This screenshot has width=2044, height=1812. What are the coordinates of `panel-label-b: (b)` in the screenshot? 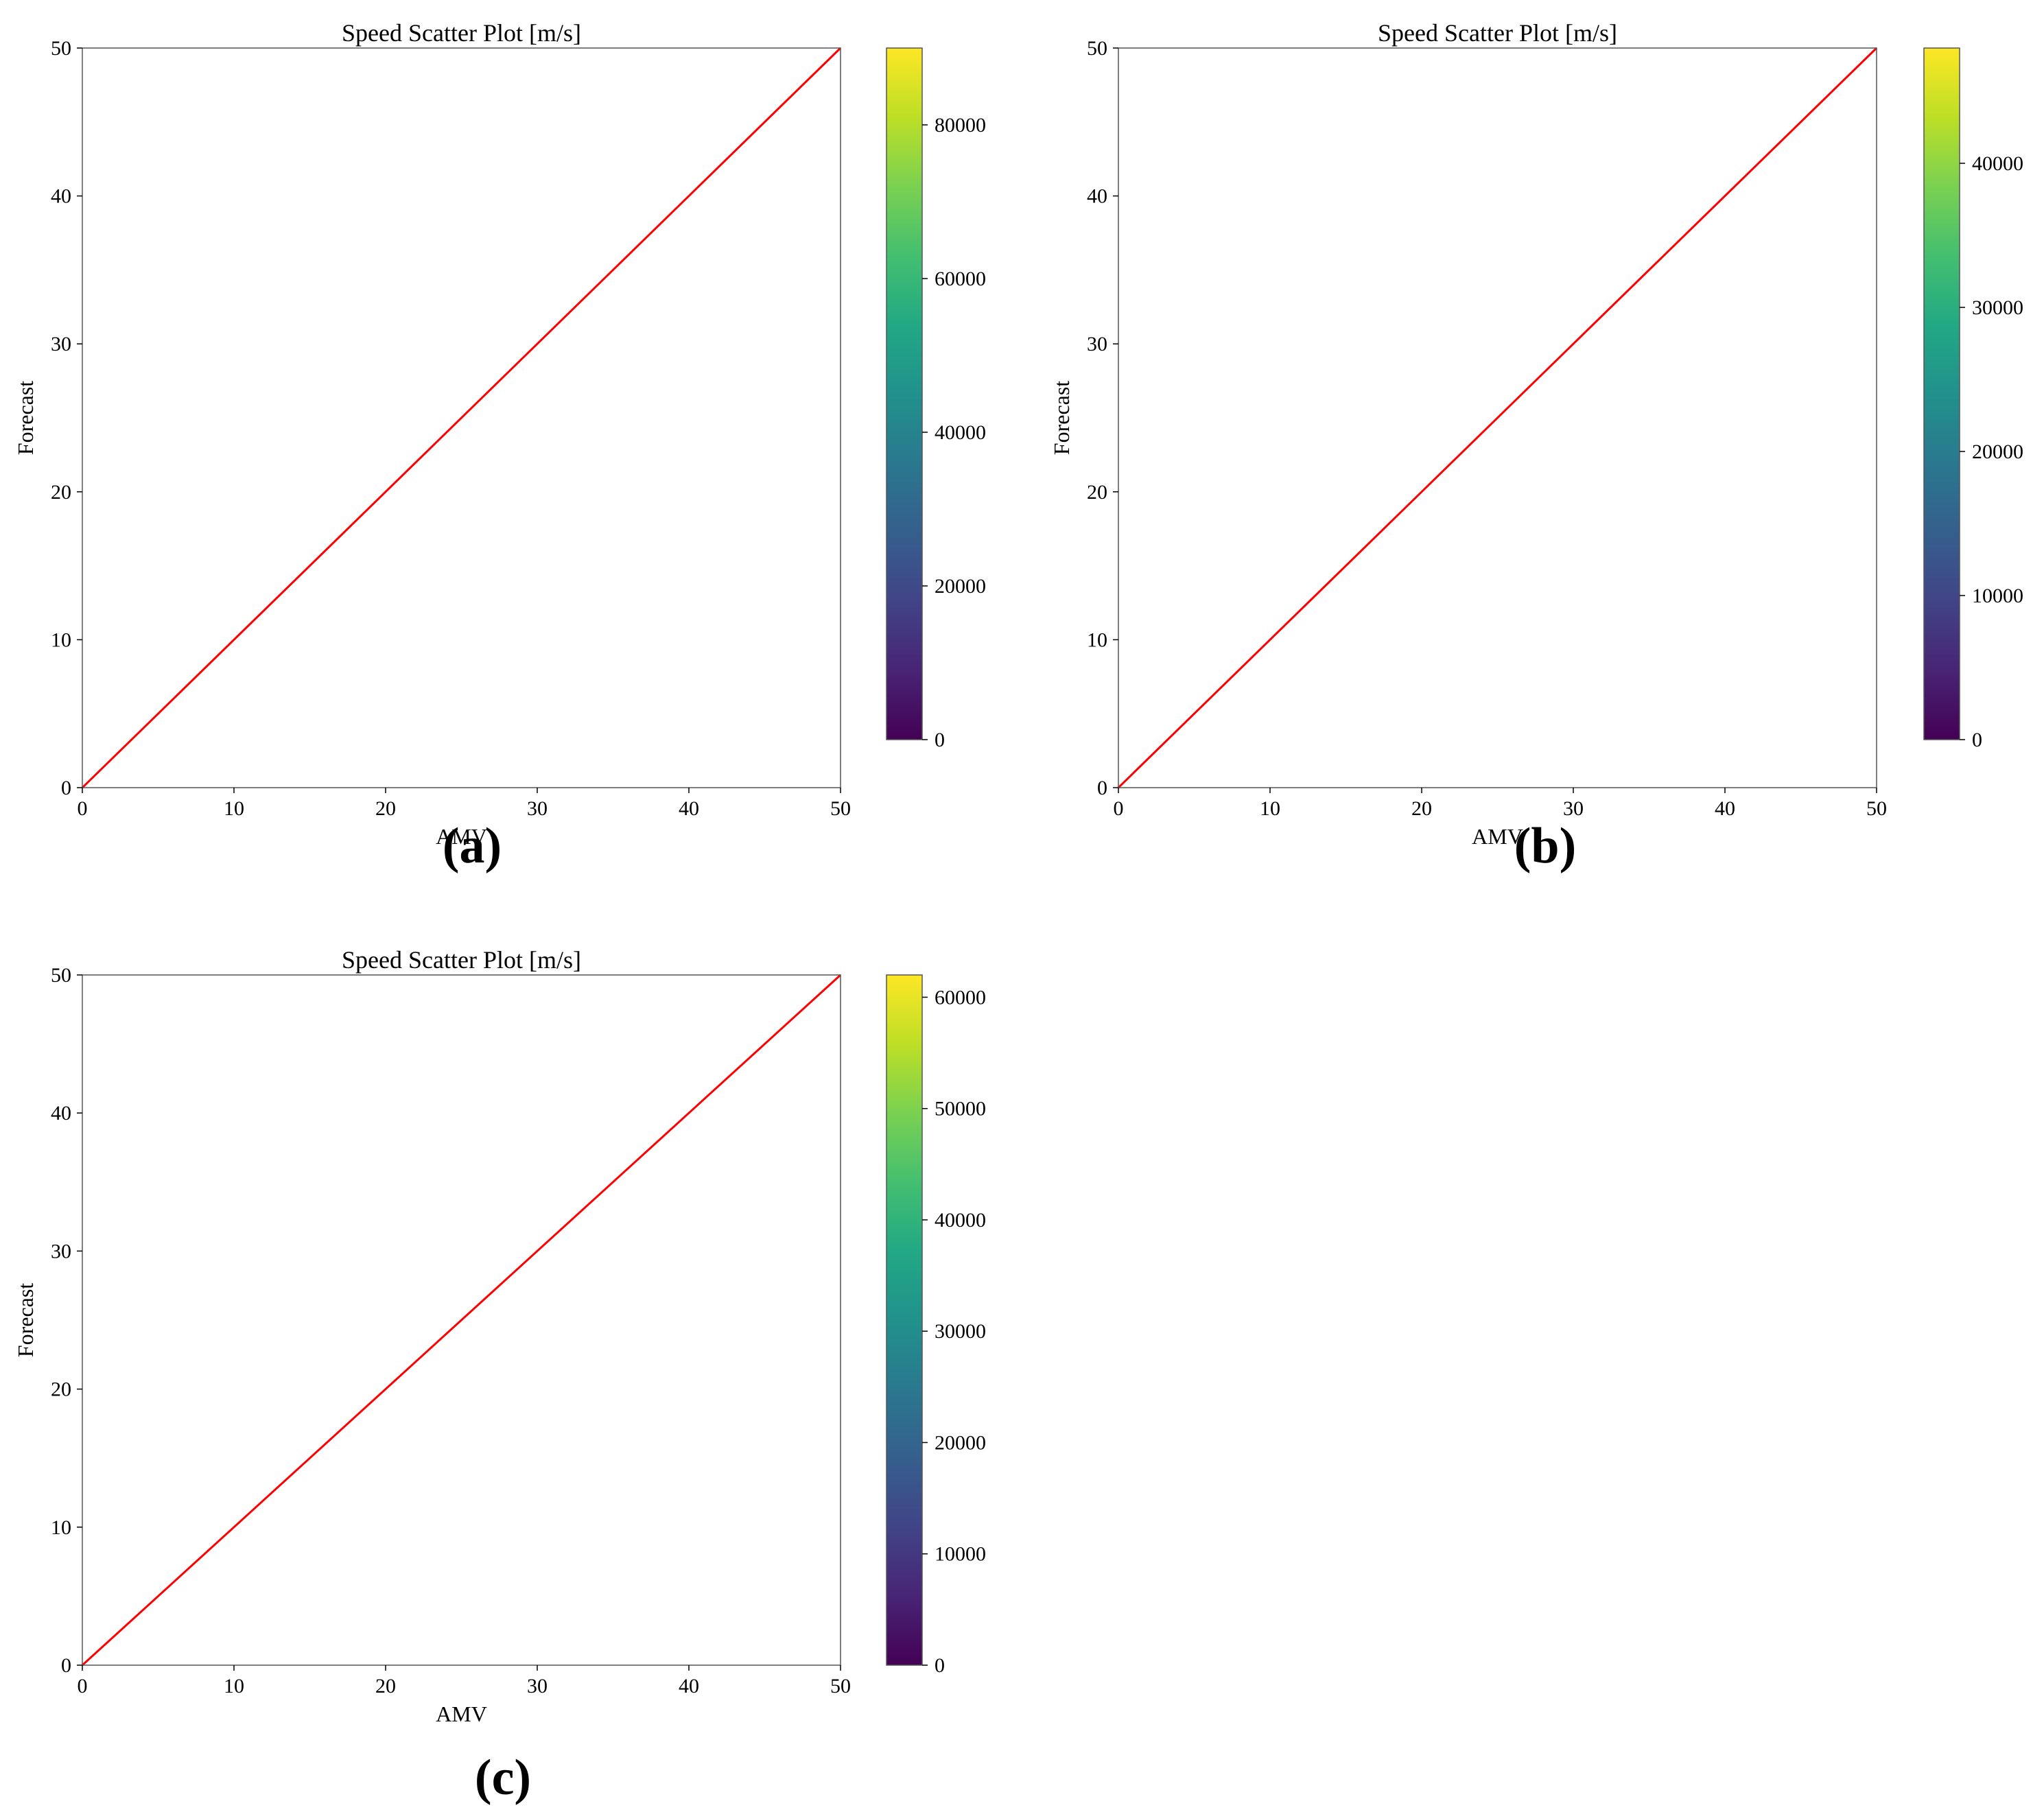 It's located at (1545, 846).